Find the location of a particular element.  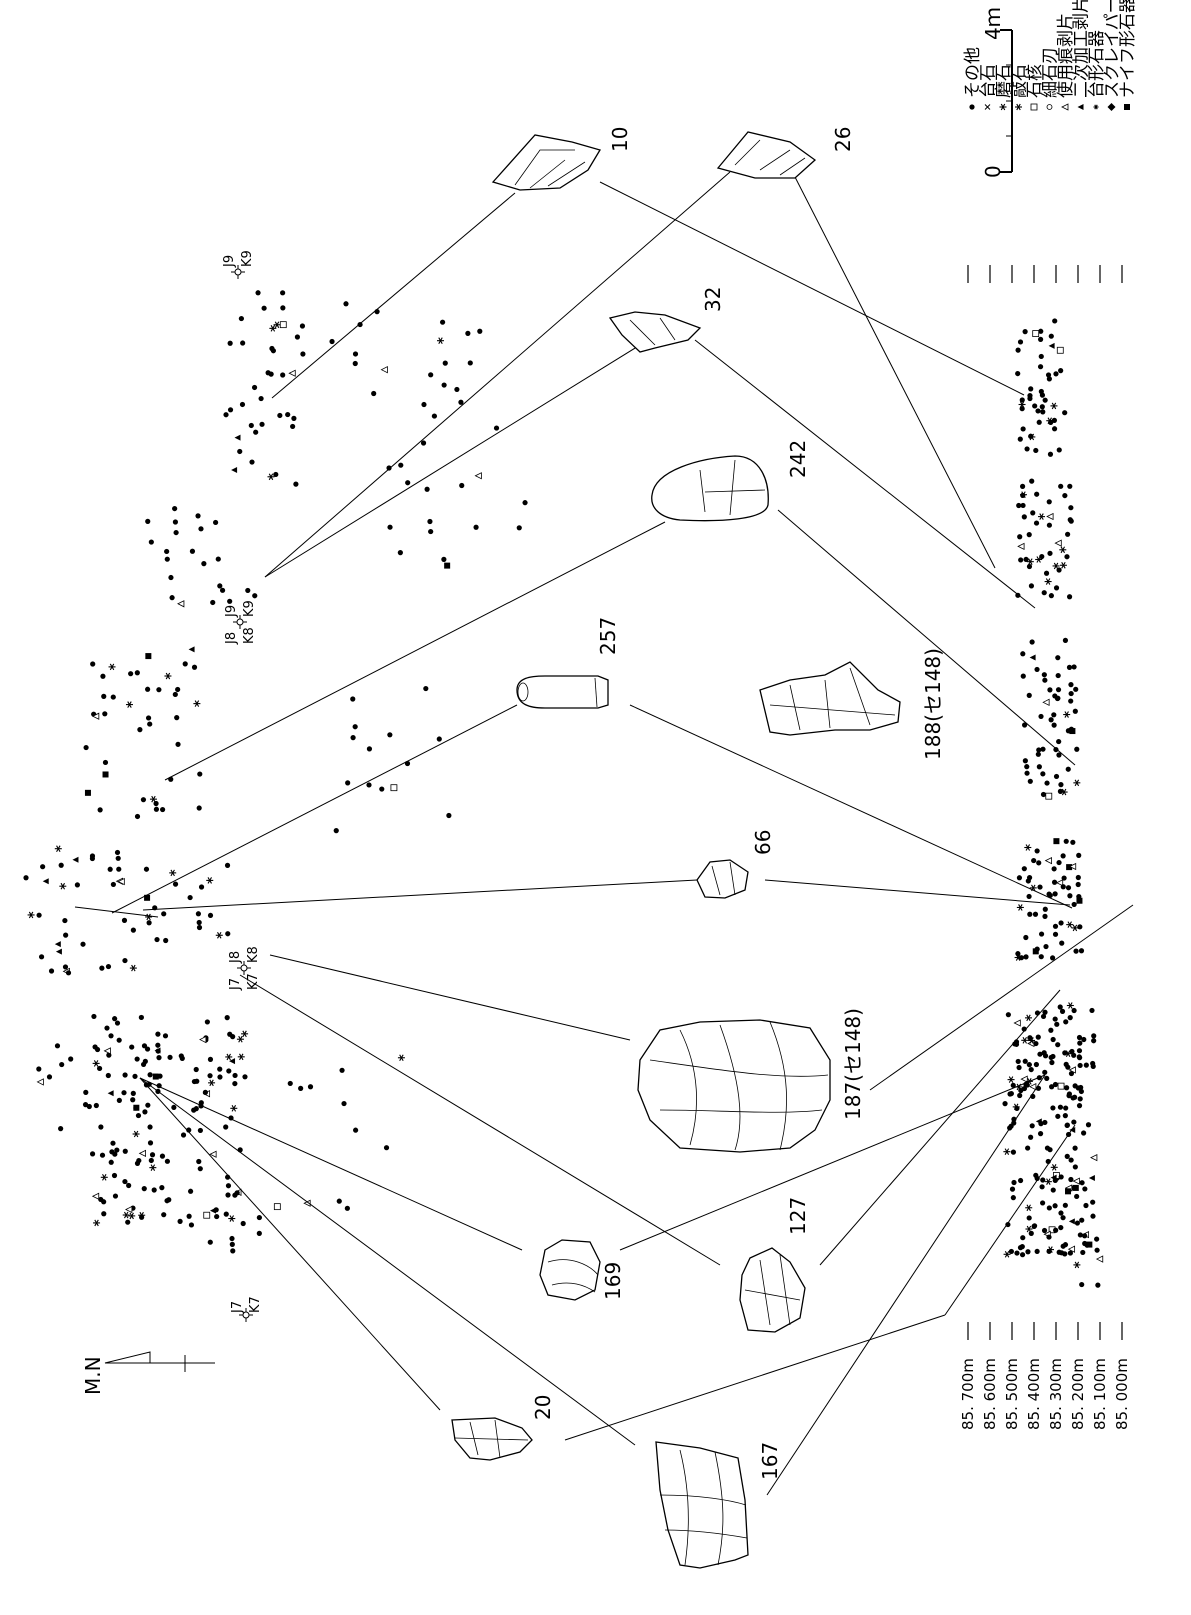

label-188: 188(セ148) is located at coordinates (933, 704).